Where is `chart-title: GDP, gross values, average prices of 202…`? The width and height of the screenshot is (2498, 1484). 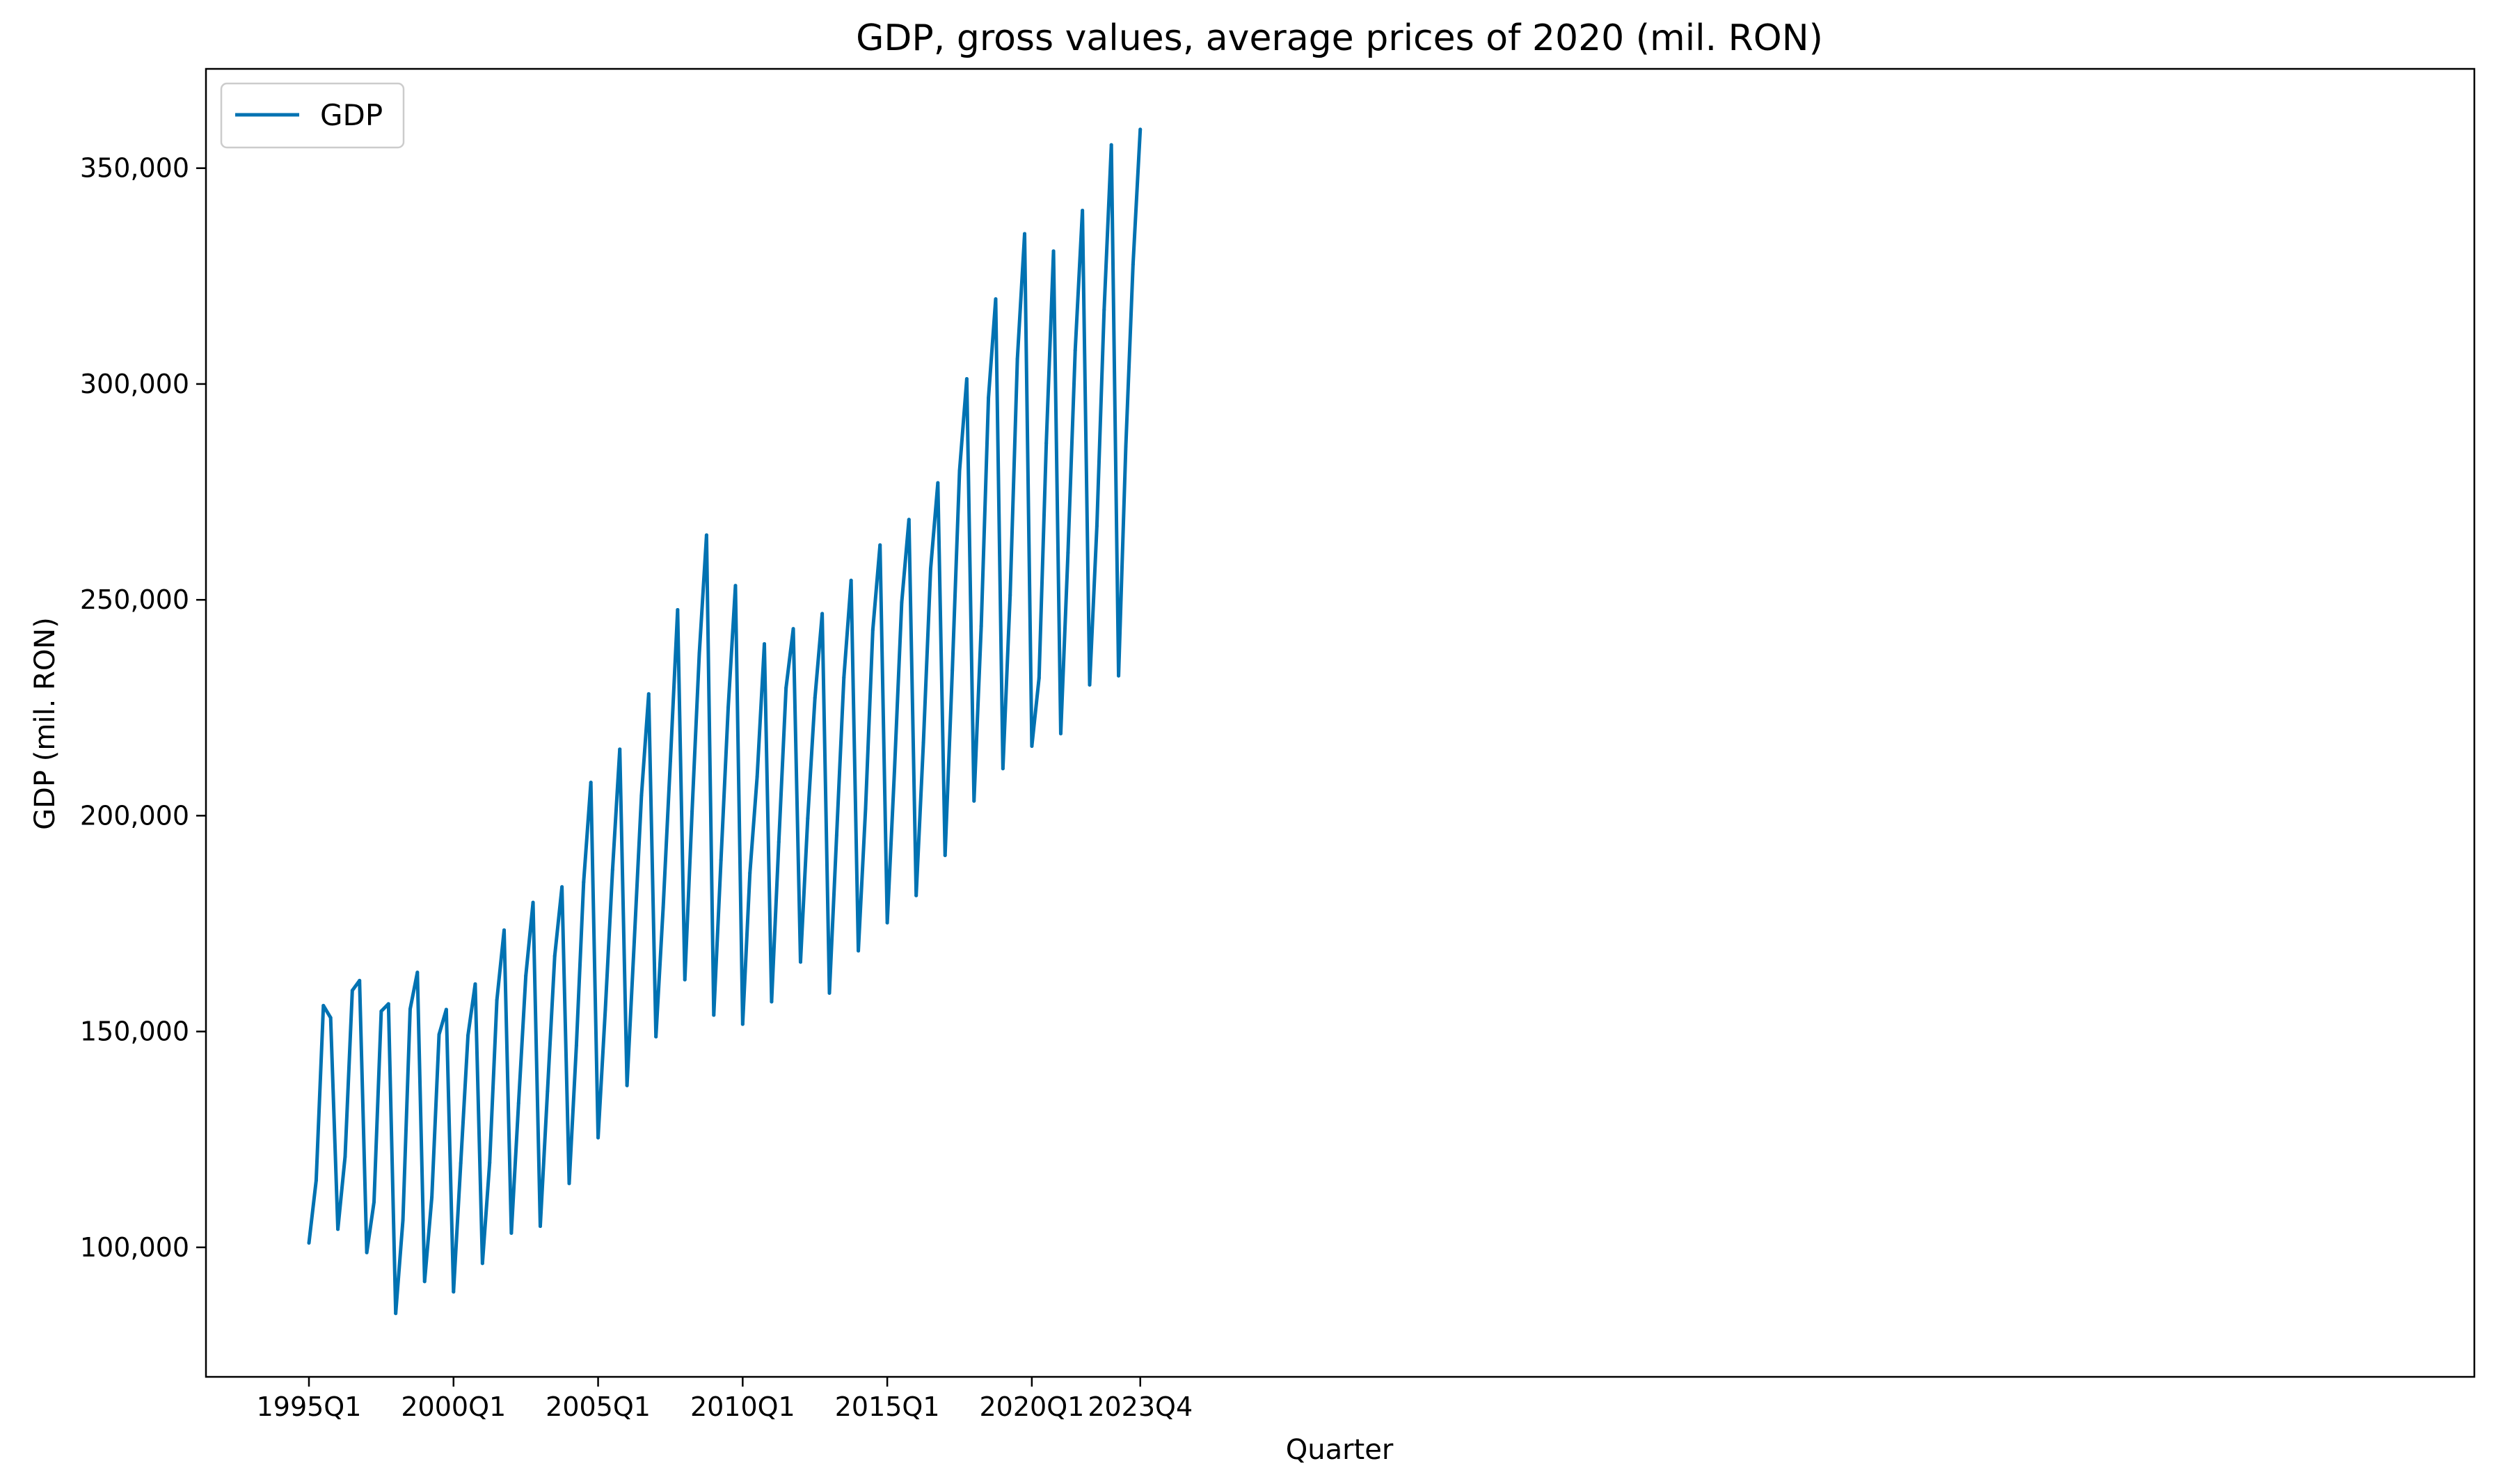 chart-title: GDP, gross values, average prices of 202… is located at coordinates (1339, 38).